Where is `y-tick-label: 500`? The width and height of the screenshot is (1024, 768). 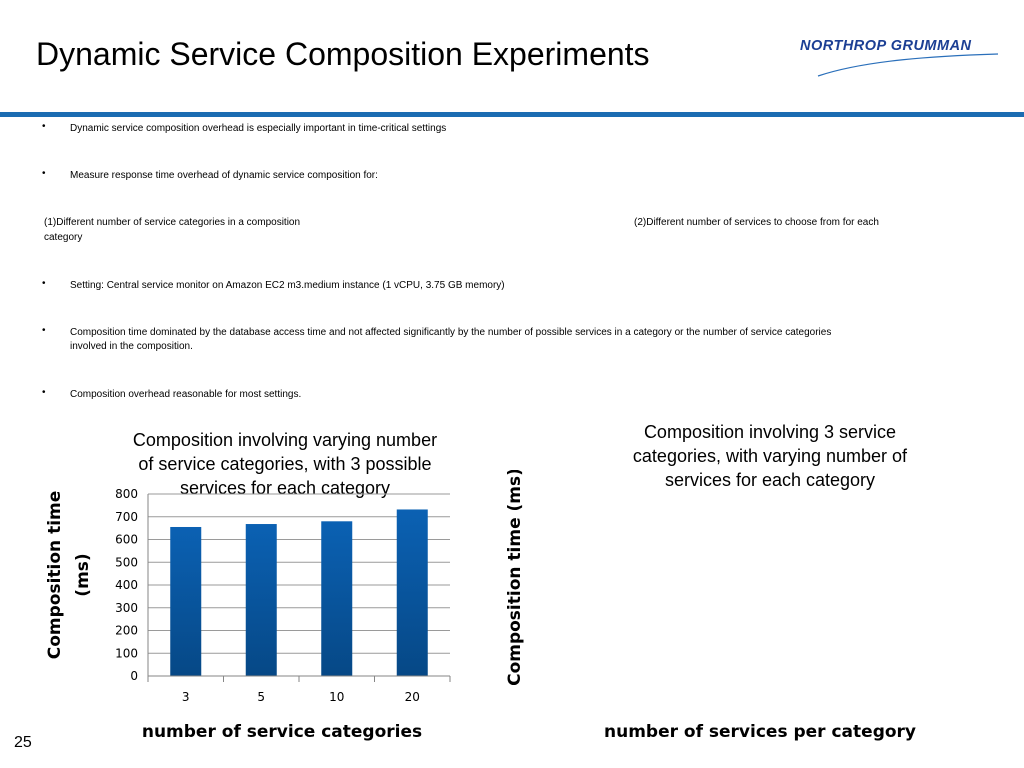
y-tick-label: 500 is located at coordinates (126, 562).